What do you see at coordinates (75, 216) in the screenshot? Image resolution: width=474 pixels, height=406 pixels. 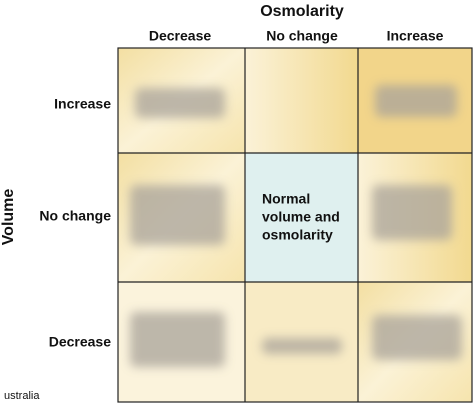 I see `row-header: No change` at bounding box center [75, 216].